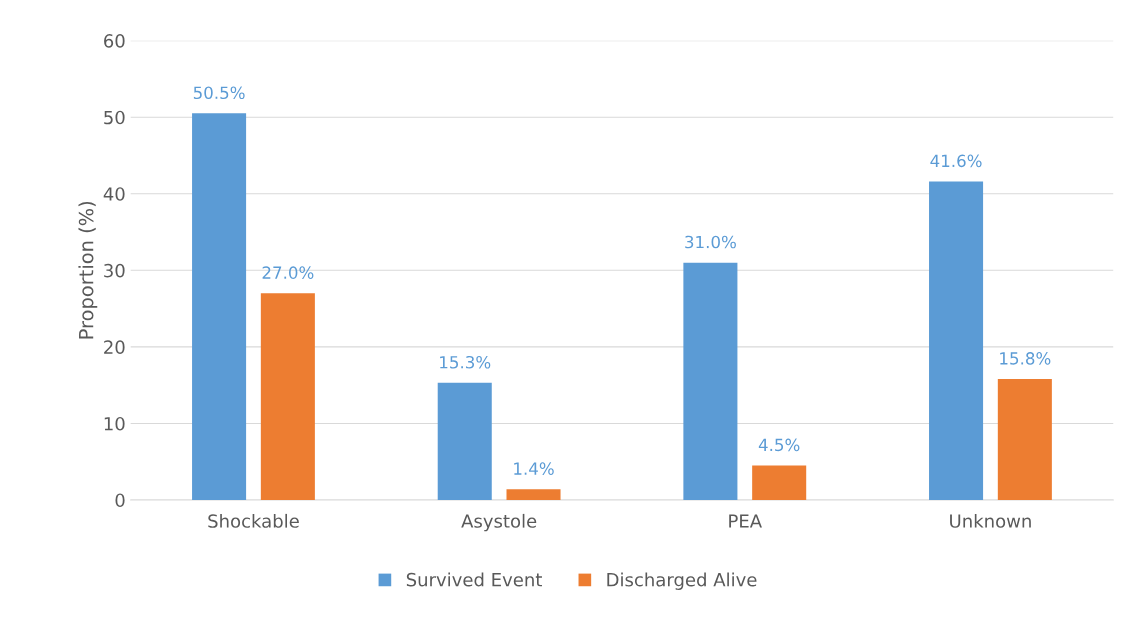 This screenshot has height=625, width=1136. Describe the element at coordinates (114, 194) in the screenshot. I see `y-tick-label: 40` at that location.